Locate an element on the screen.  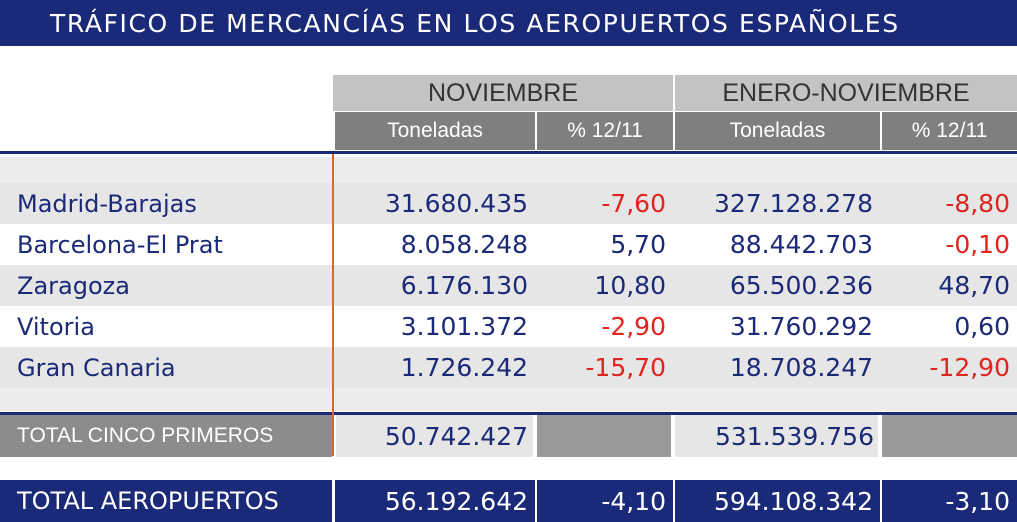
row-label: Vitoria is located at coordinates (56, 326).